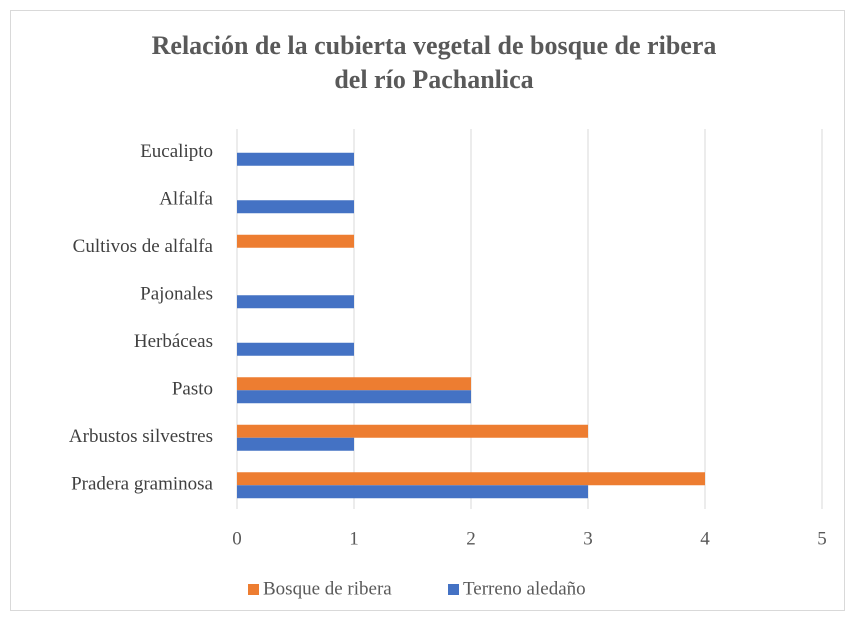  Describe the element at coordinates (588, 538) in the screenshot. I see `x-tick-label: 3` at that location.